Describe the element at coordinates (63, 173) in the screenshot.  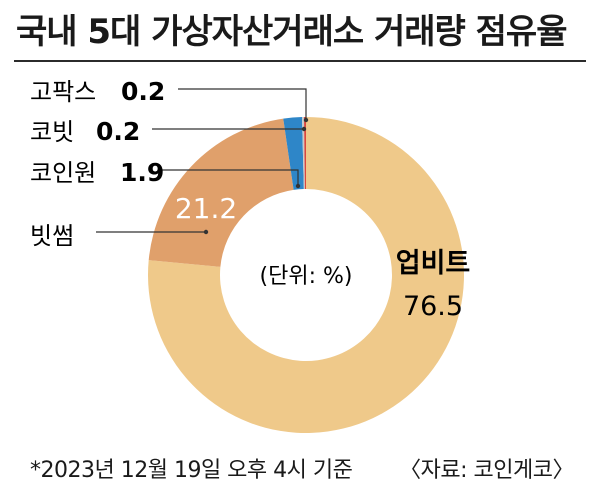
I see `label-coinone-name: 코인원` at that location.